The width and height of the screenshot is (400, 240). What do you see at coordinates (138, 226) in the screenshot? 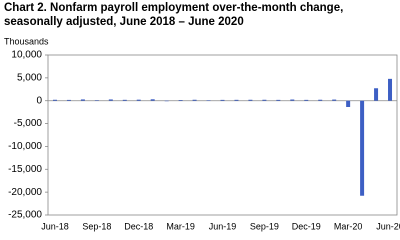
I see `x-tick-label: Dec-18` at bounding box center [138, 226].